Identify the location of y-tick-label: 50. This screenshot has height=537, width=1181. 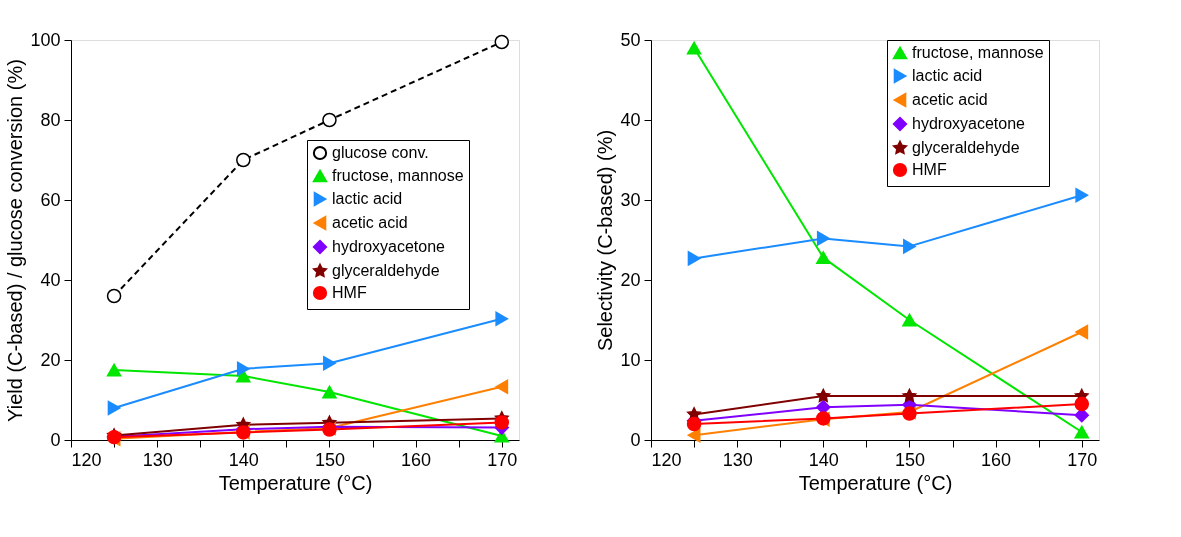
(630, 39).